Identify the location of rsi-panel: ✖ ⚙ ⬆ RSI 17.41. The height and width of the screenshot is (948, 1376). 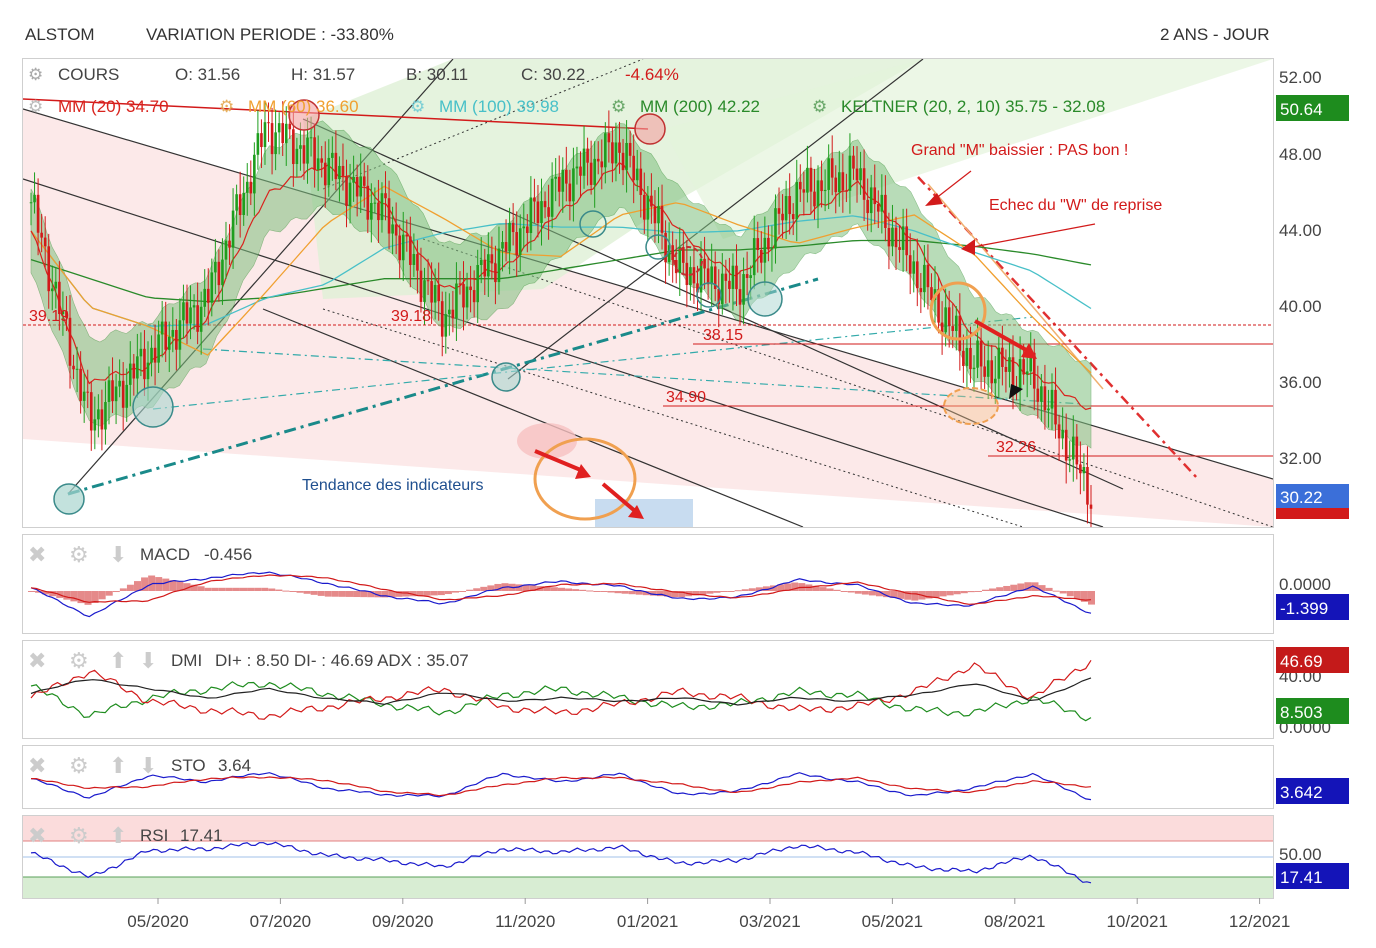
(648, 857).